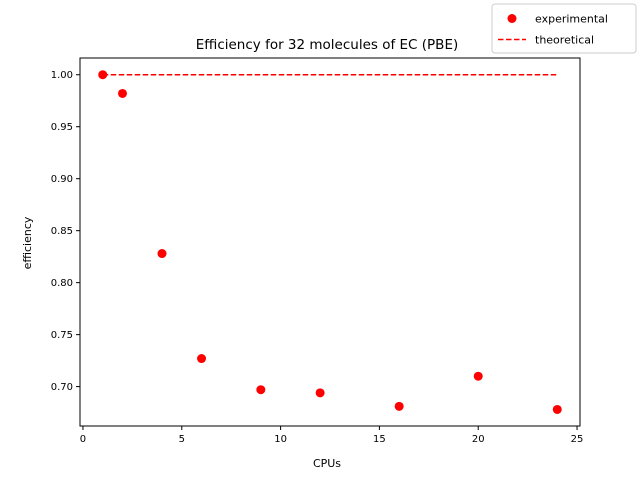  I want to click on x-tick-label: 0, so click(83, 439).